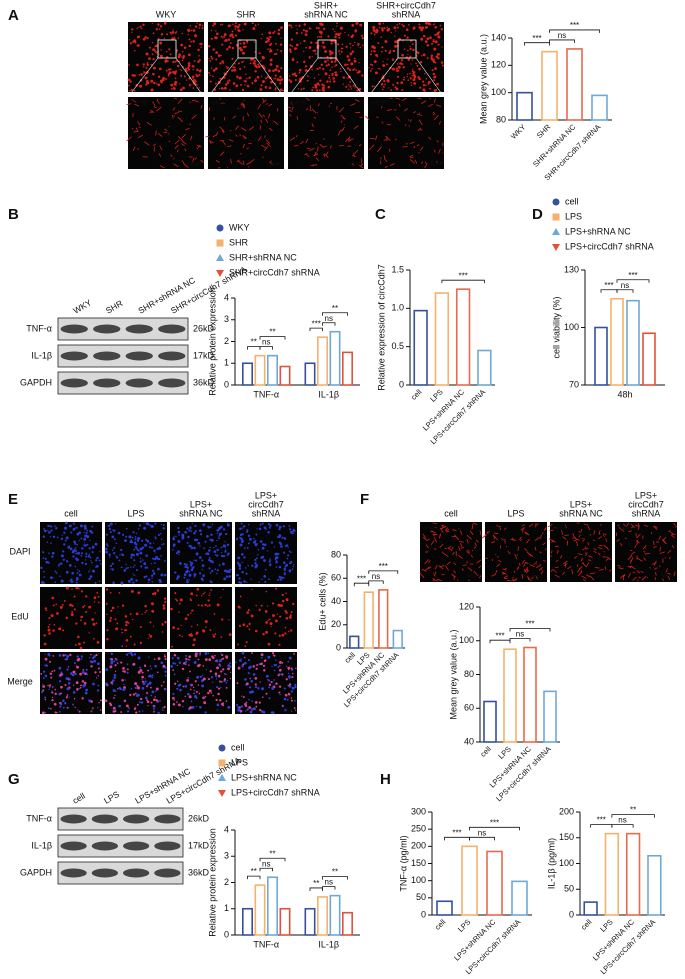 This screenshot has width=685, height=979. What do you see at coordinates (201, 513) in the screenshot?
I see `column-header: shRNA NC` at bounding box center [201, 513].